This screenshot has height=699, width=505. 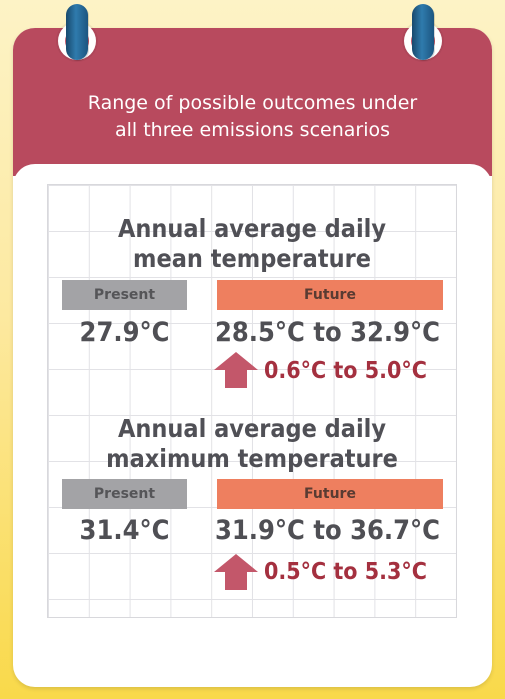 I want to click on change-value: 0.6°C to 5.0°C, so click(x=345, y=371).